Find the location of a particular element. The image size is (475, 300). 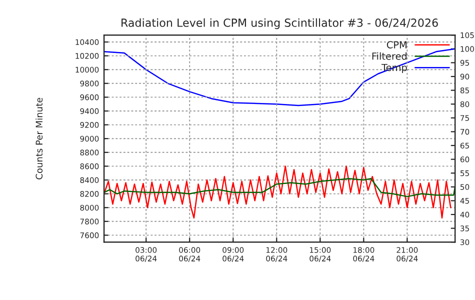

y-axis-title: Counts Per Minute is located at coordinates (39, 139).